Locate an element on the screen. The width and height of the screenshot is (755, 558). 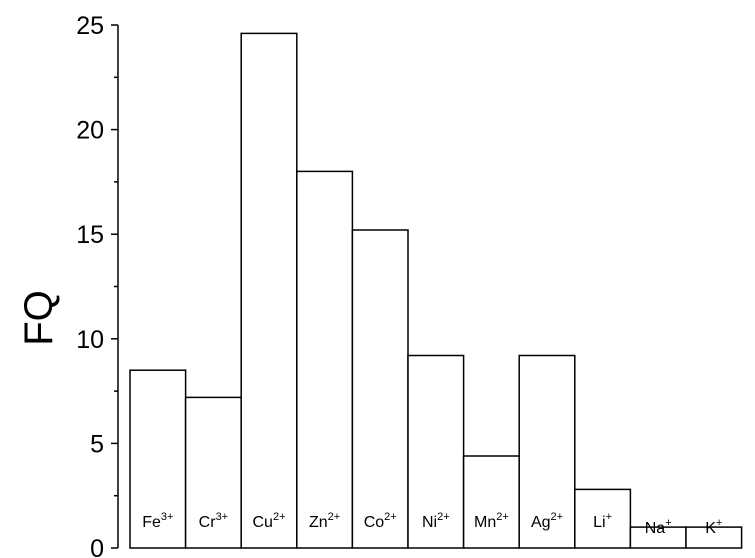
y-tick-label: 25 is located at coordinates (90, 26).